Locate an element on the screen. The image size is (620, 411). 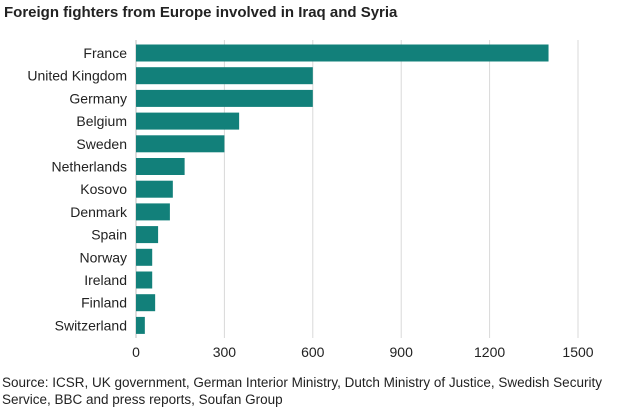
category-label: Spain is located at coordinates (109, 235).